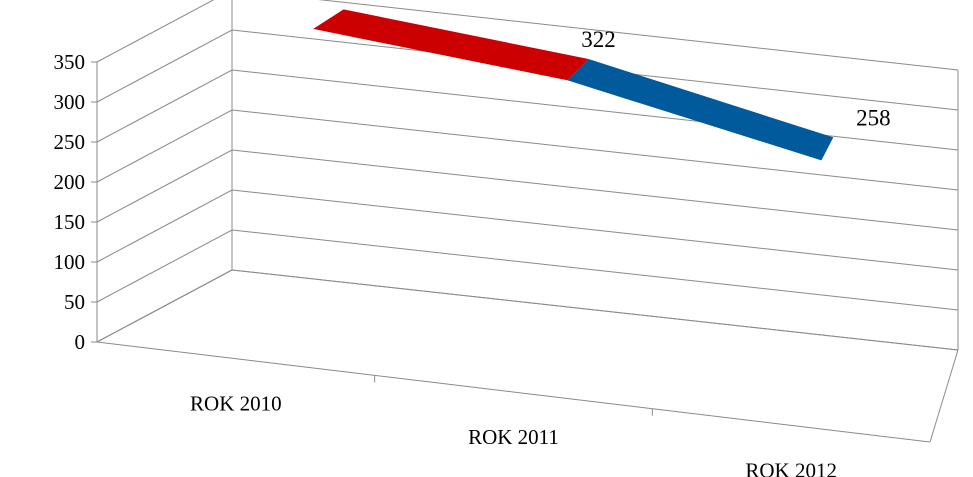 This screenshot has width=973, height=477. What do you see at coordinates (70, 182) in the screenshot?
I see `y-tick-label: 200` at bounding box center [70, 182].